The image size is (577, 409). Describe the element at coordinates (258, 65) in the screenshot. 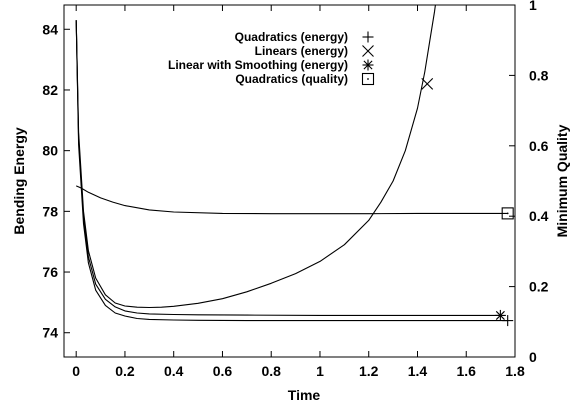

I see `legend-label-3: Linear with Smoothing (energy)` at that location.